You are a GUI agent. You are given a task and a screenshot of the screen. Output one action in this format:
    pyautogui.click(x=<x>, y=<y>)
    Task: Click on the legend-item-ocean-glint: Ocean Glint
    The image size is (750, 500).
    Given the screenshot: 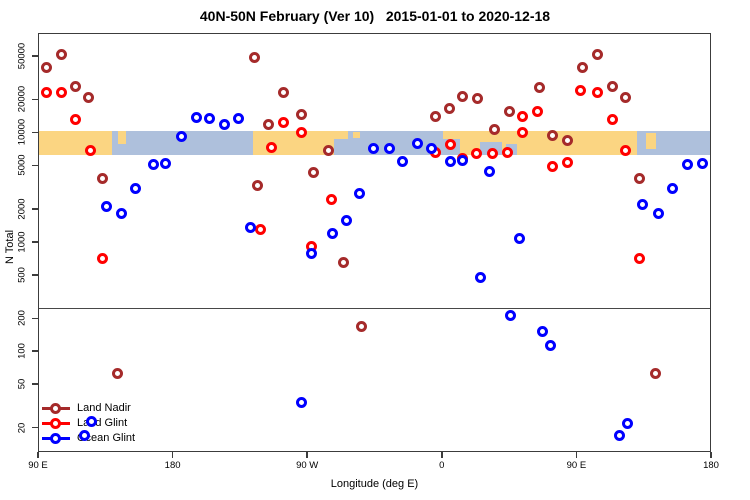 What is the action you would take?
    pyautogui.click(x=88, y=438)
    